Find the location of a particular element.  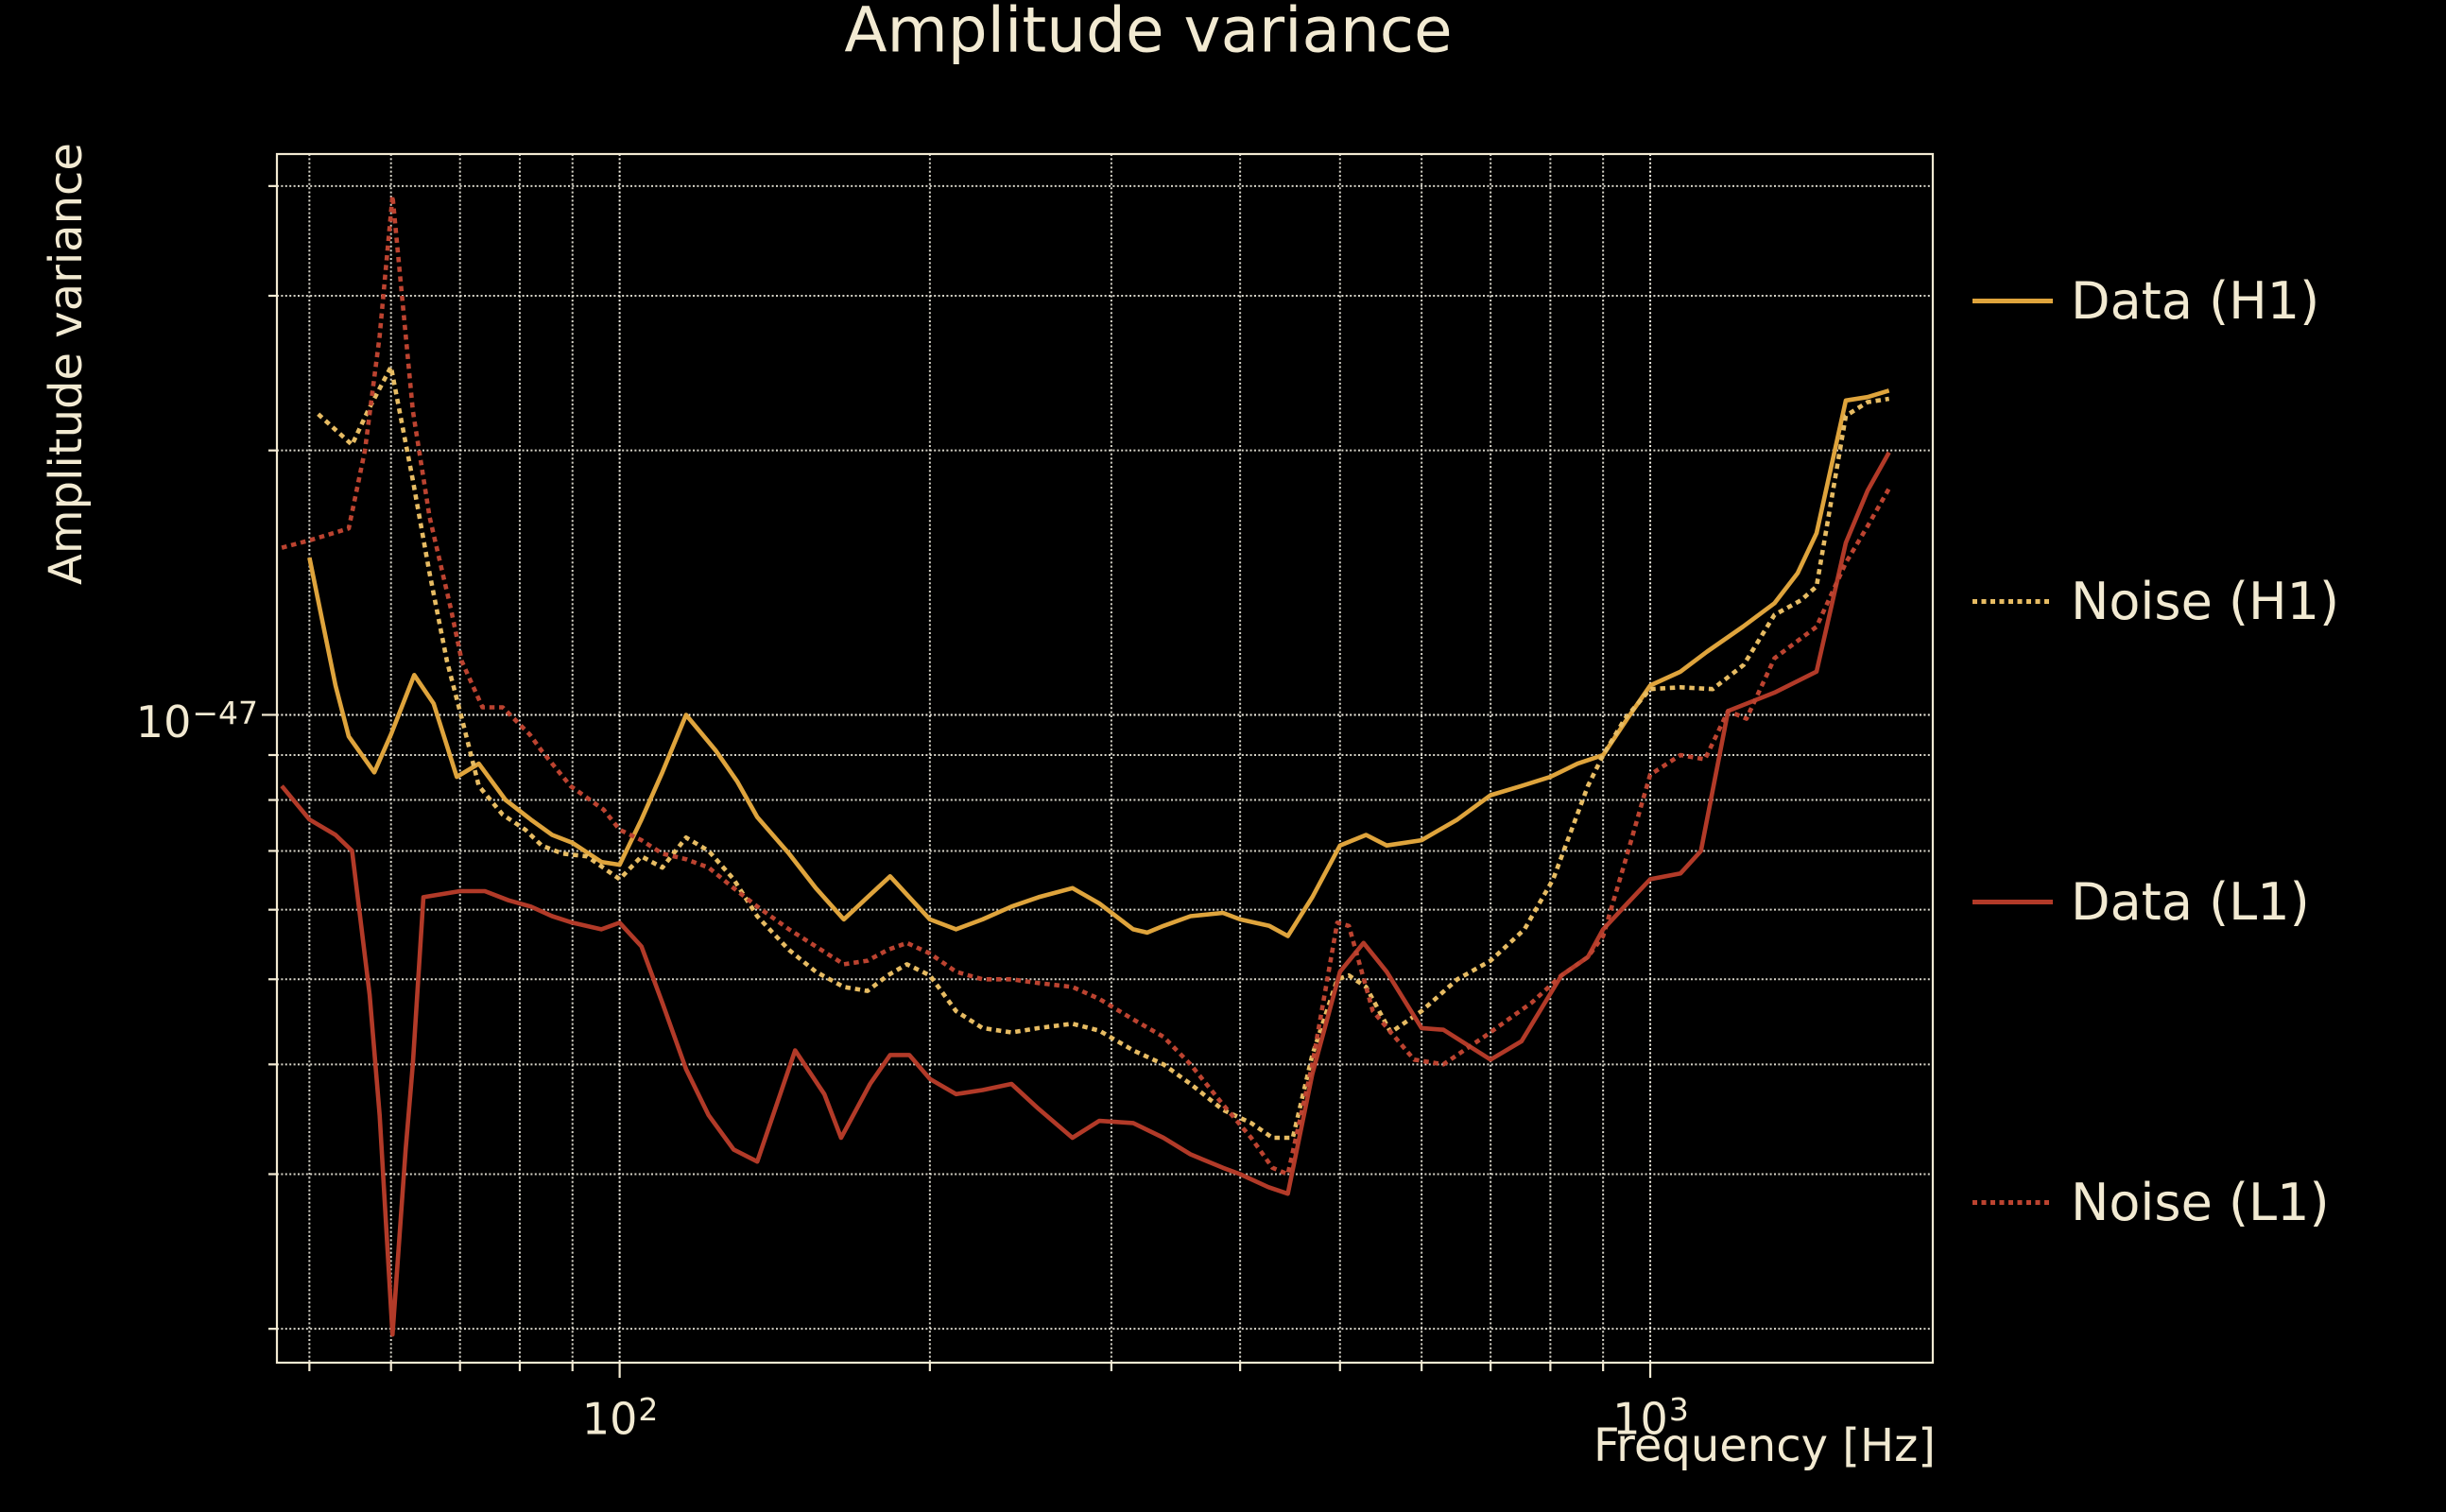

x-tick-label: 103 is located at coordinates (1650, 1418).